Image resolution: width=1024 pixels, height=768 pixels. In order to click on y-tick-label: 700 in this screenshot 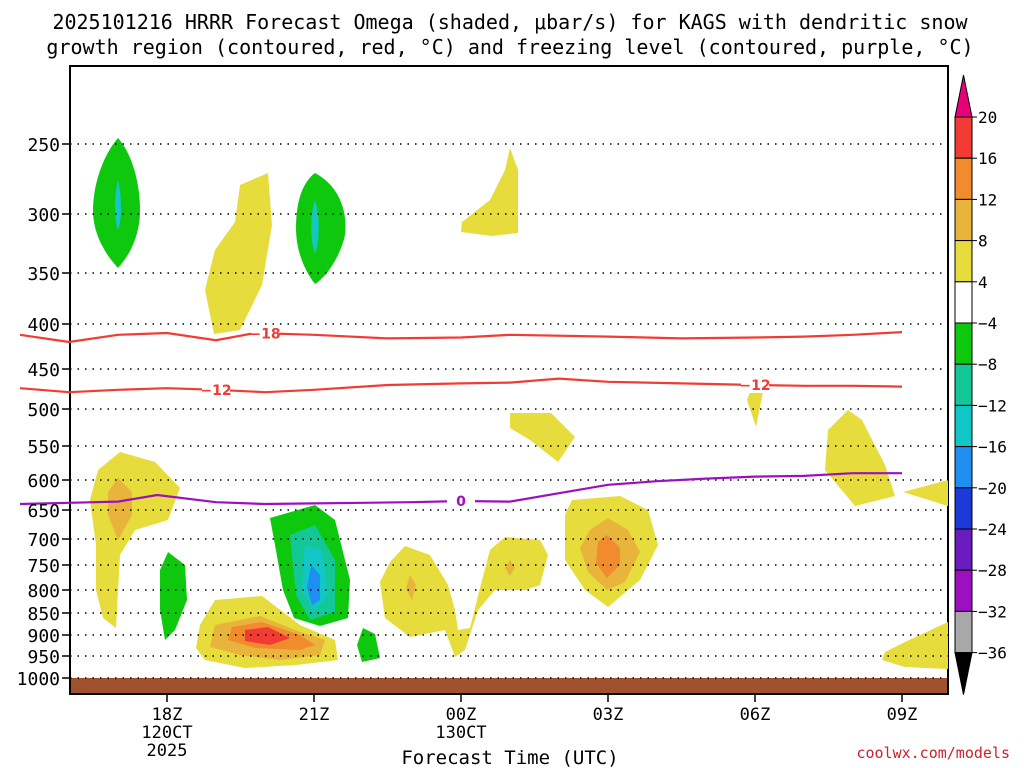, I will do `click(43, 540)`.